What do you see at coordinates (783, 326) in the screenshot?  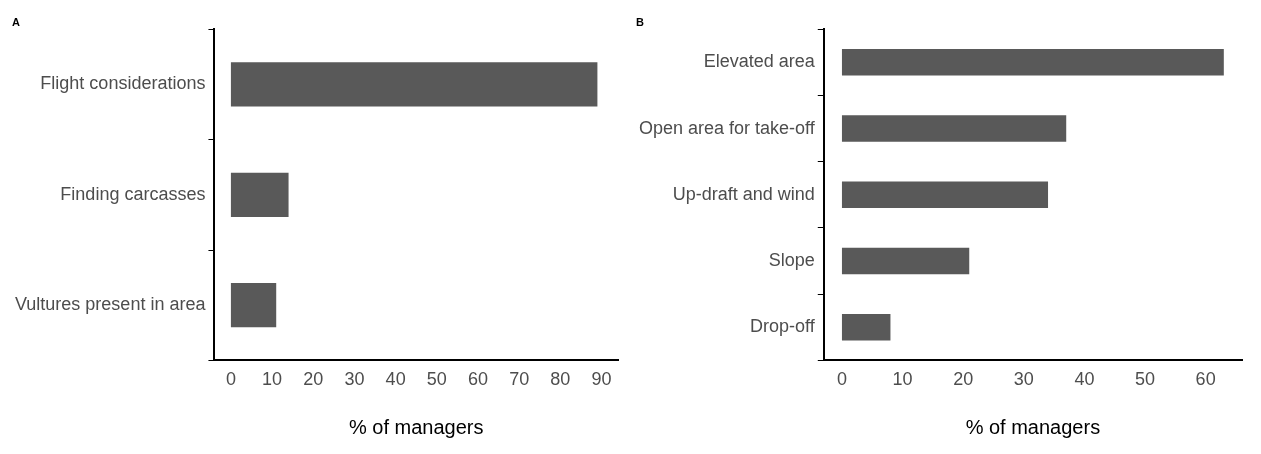 I see `y-tick-label: Drop-off` at bounding box center [783, 326].